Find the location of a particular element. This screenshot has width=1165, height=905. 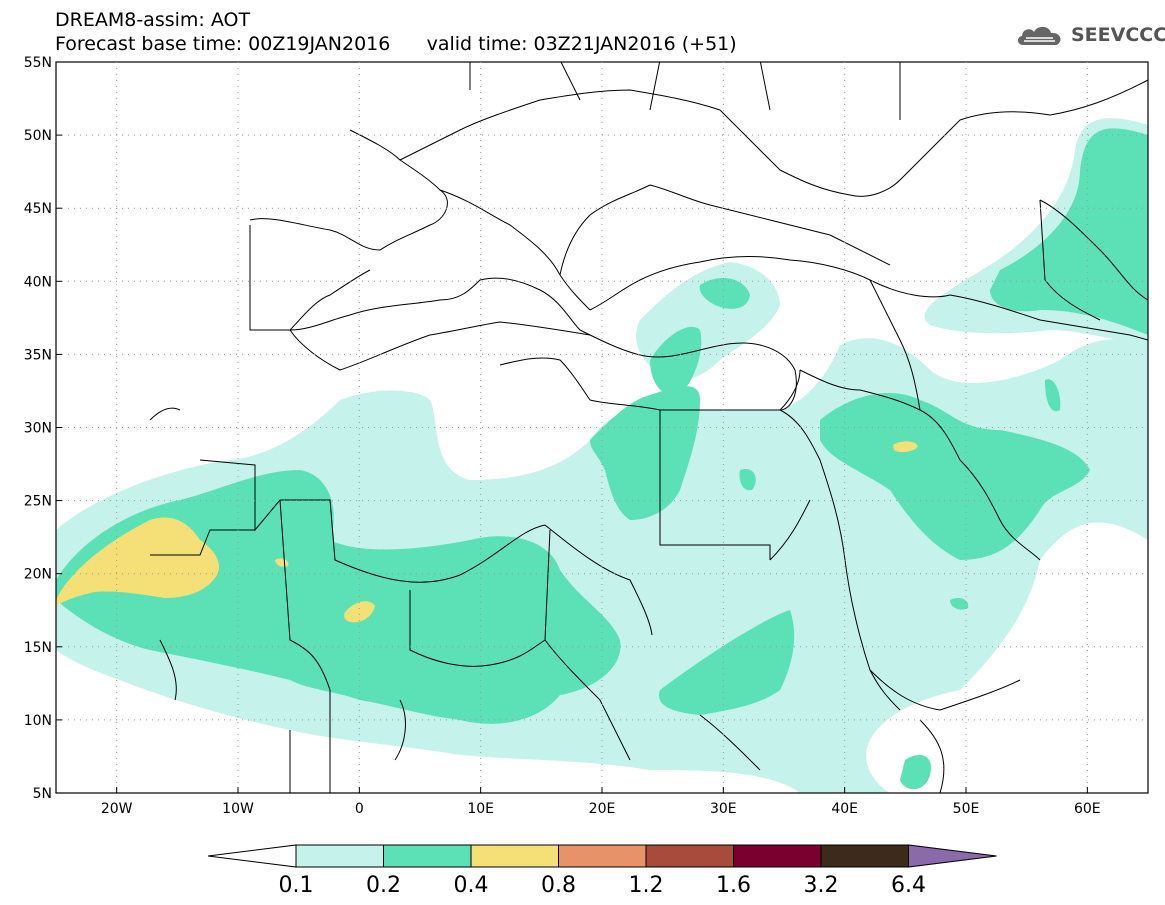

cloud-logo-icon is located at coordinates (1039, 35).